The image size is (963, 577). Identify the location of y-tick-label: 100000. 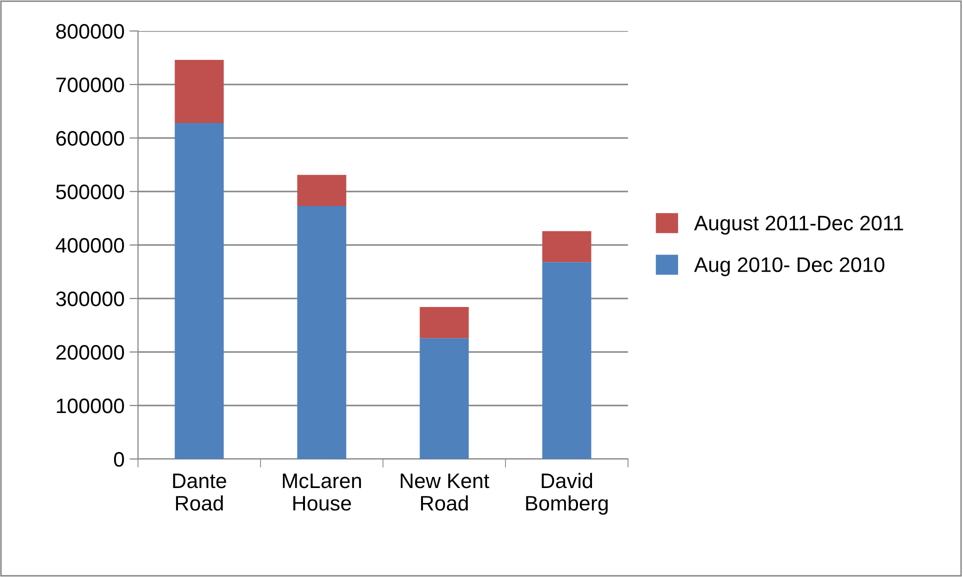
(90, 406).